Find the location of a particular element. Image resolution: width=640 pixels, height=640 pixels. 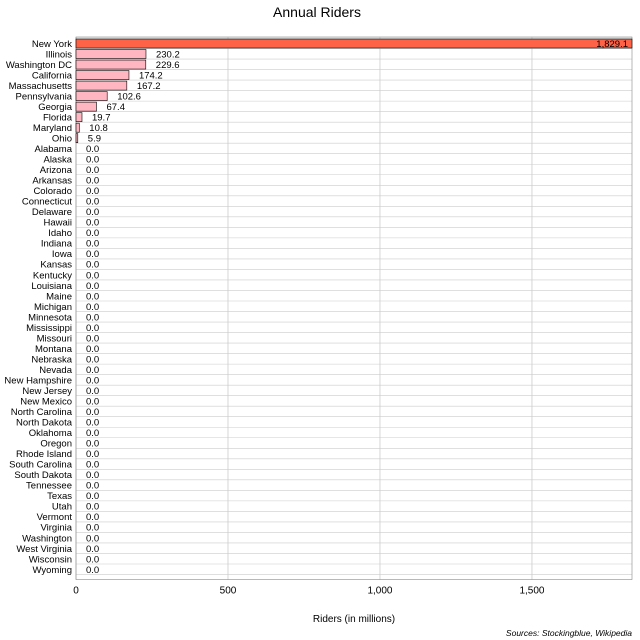

category-label: New Mexico is located at coordinates (46, 401).